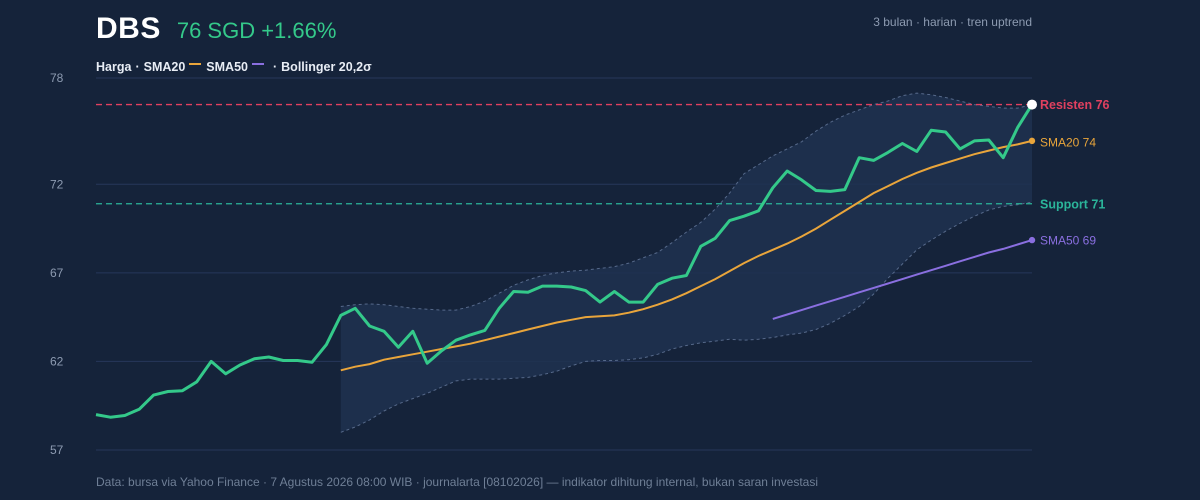 The image size is (1200, 500). I want to click on legend: Harga · SMA20 SMA50 · Bollinger 20,2σ, so click(234, 67).